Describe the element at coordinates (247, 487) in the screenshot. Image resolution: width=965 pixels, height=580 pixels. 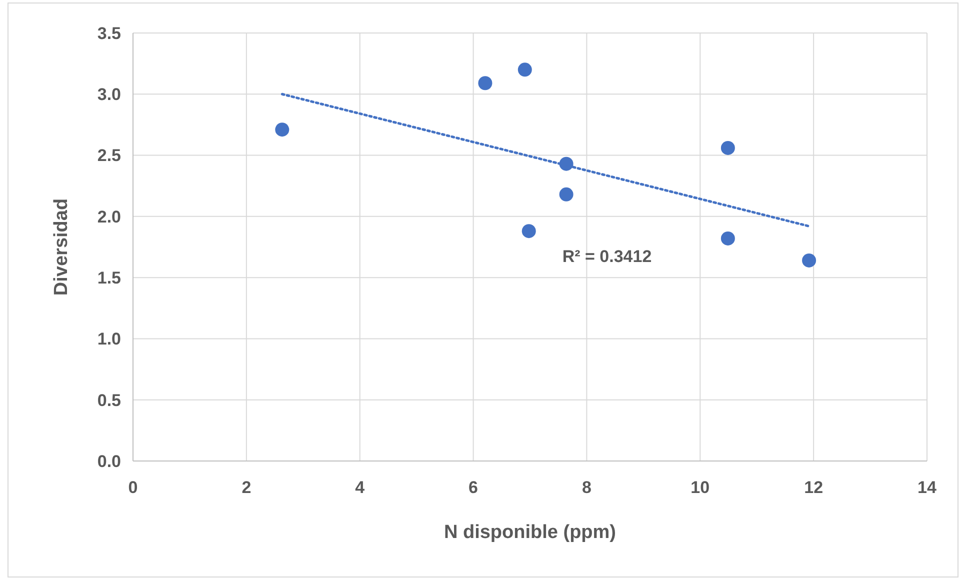
I see `x-tick-label: 2` at that location.